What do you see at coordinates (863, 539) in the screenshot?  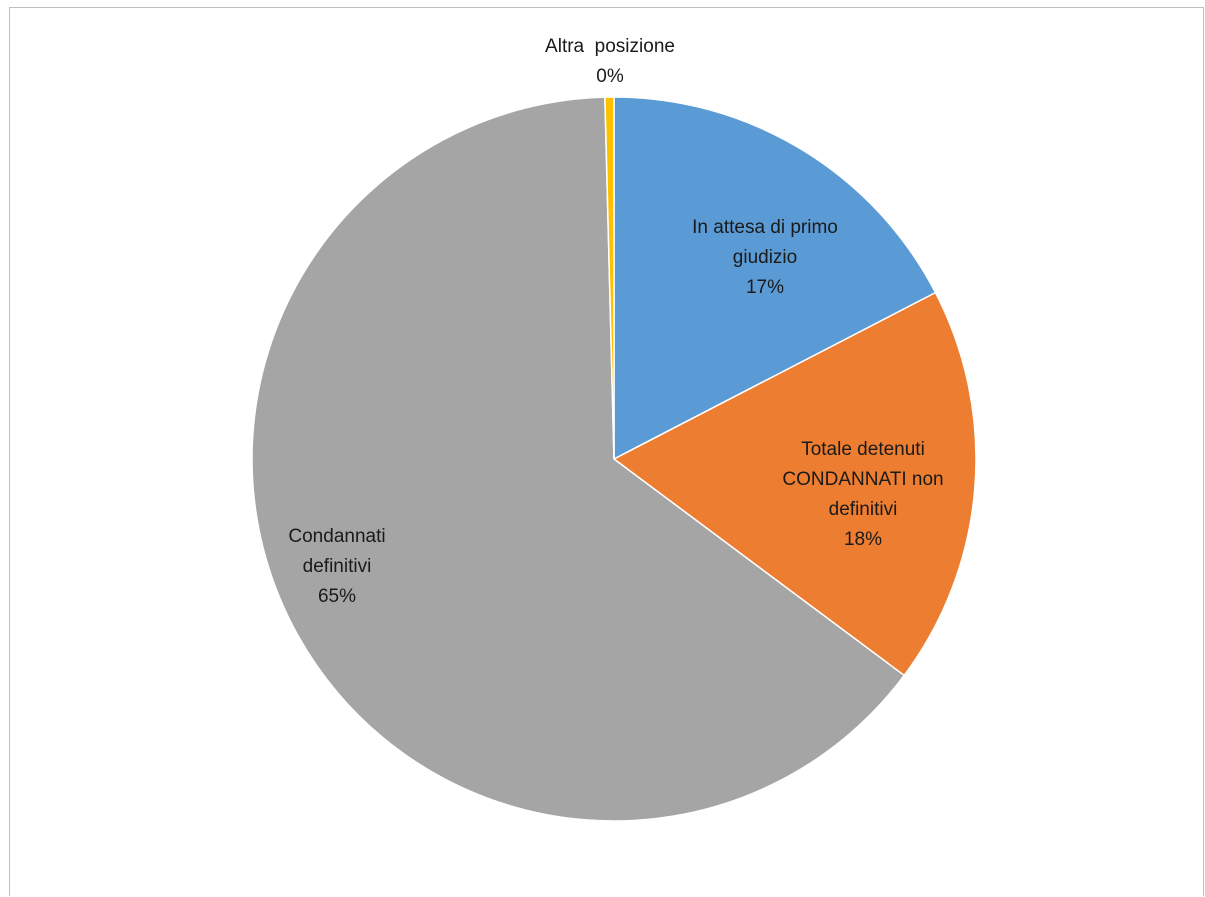 I see `slice-percent-label: 18%` at bounding box center [863, 539].